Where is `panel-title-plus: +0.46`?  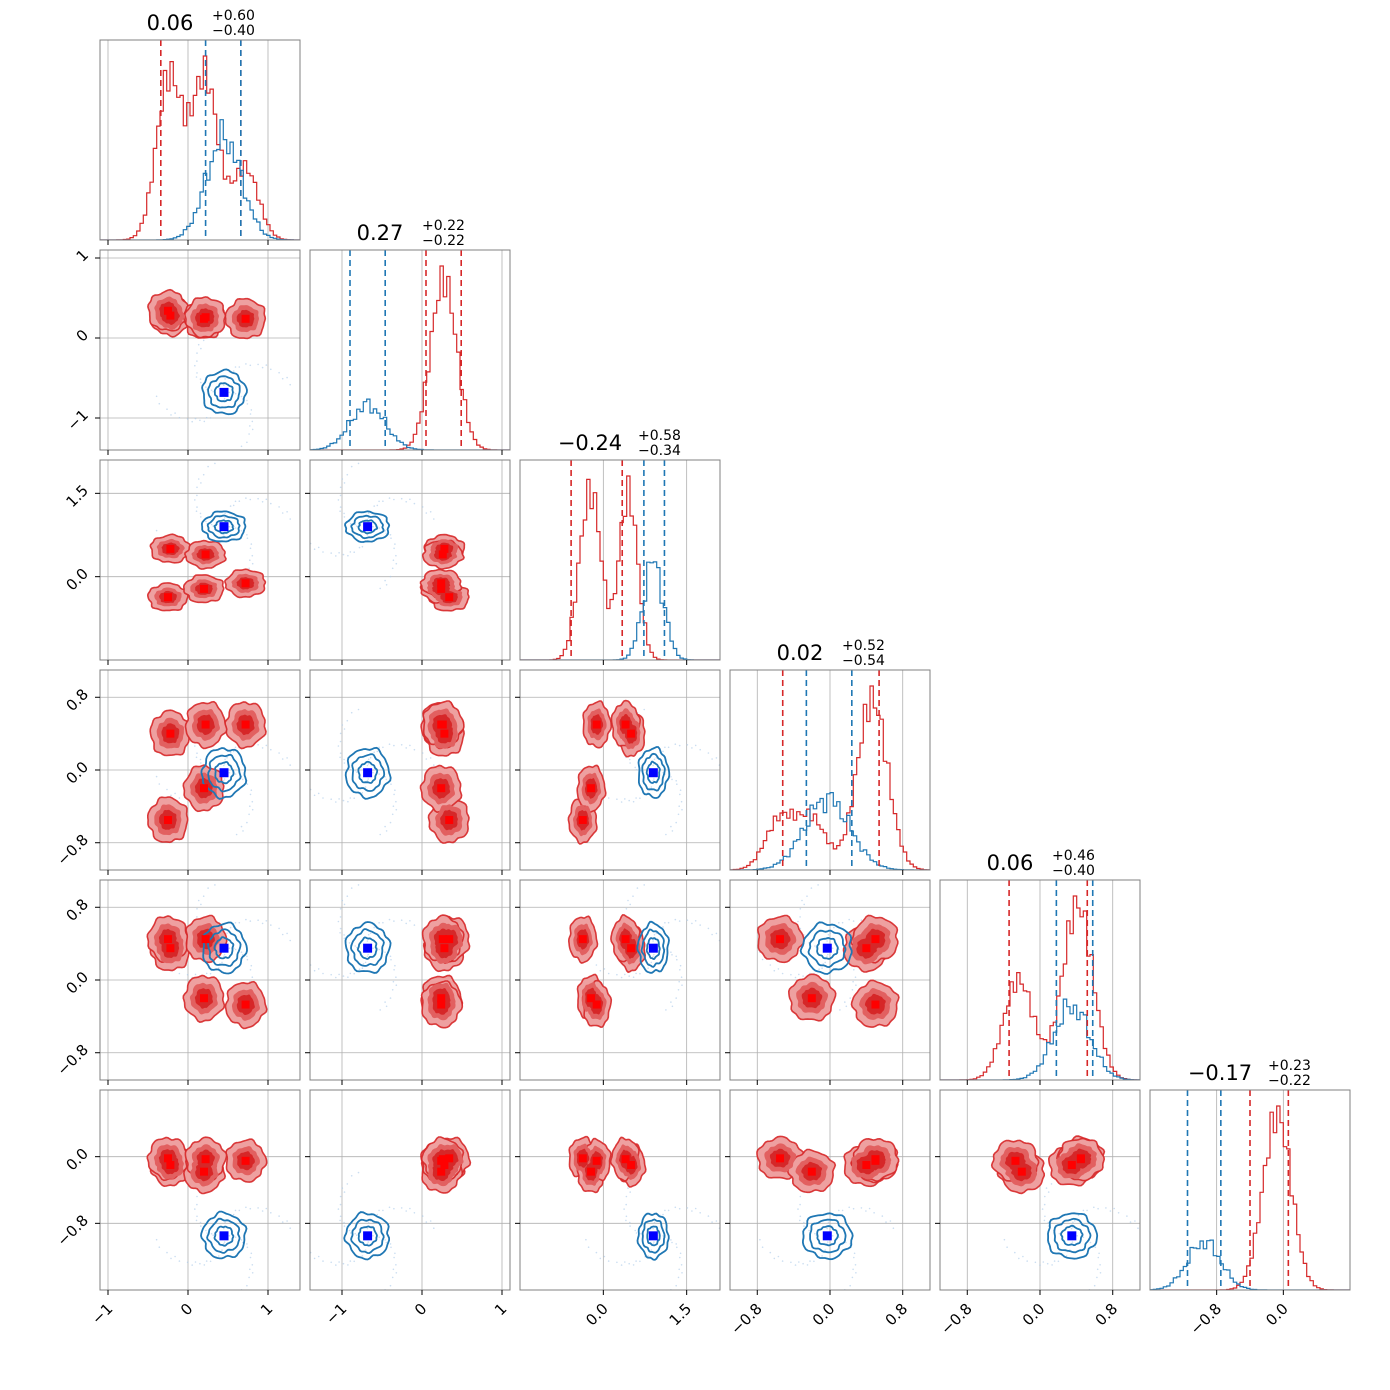
panel-title-plus: +0.46 is located at coordinates (1073, 856).